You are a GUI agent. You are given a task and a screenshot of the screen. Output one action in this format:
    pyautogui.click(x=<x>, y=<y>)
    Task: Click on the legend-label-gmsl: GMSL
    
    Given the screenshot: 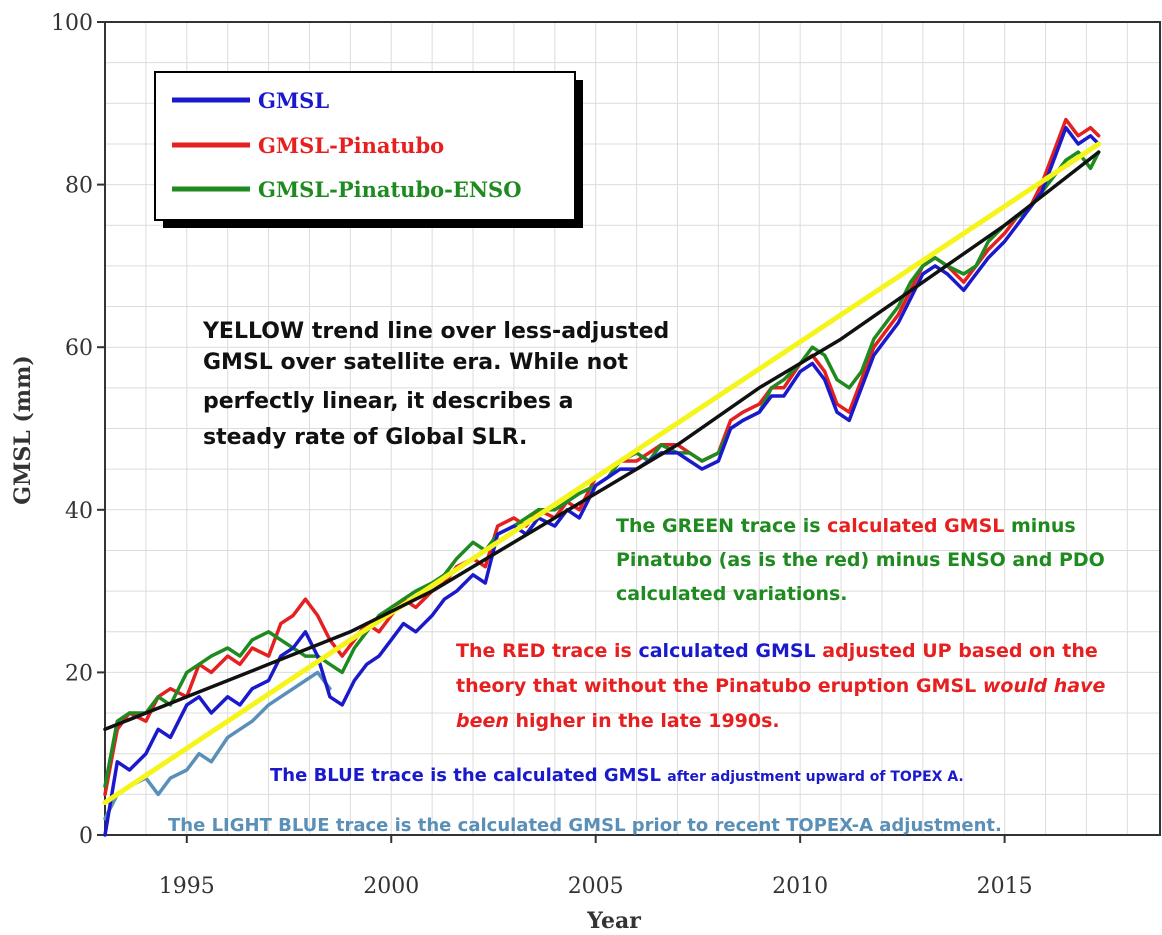 What is the action you would take?
    pyautogui.click(x=293, y=100)
    